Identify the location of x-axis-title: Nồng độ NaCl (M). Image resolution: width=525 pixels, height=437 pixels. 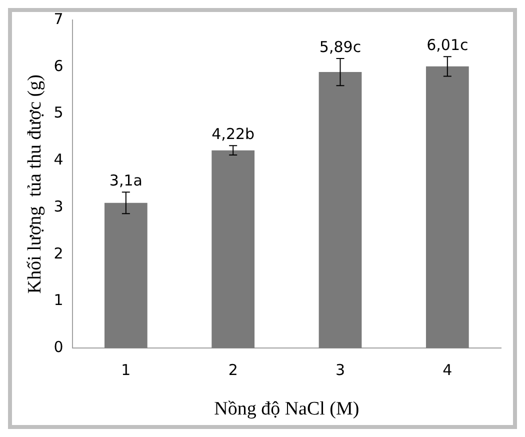
(287, 409).